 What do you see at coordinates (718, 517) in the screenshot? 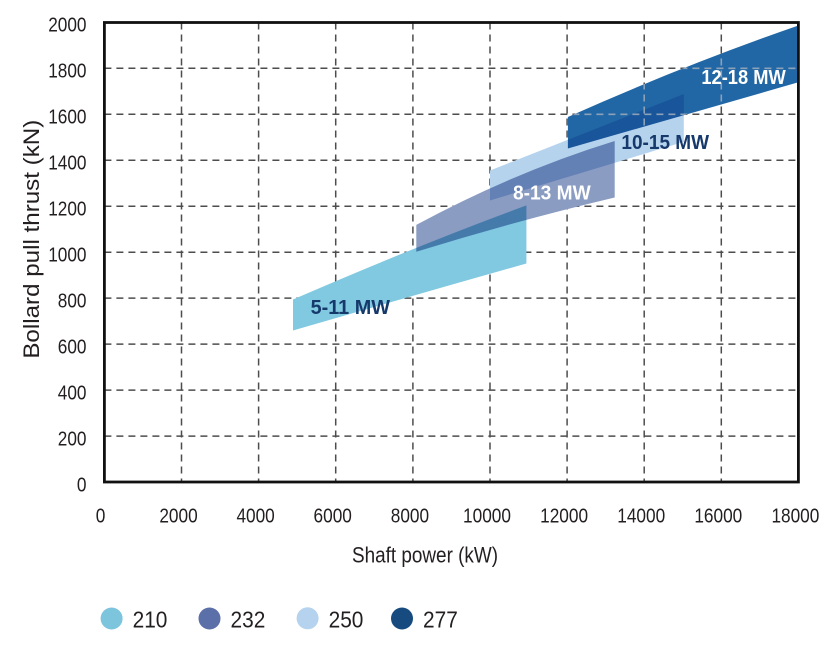
I see `svg-text: 16000` at bounding box center [718, 517].